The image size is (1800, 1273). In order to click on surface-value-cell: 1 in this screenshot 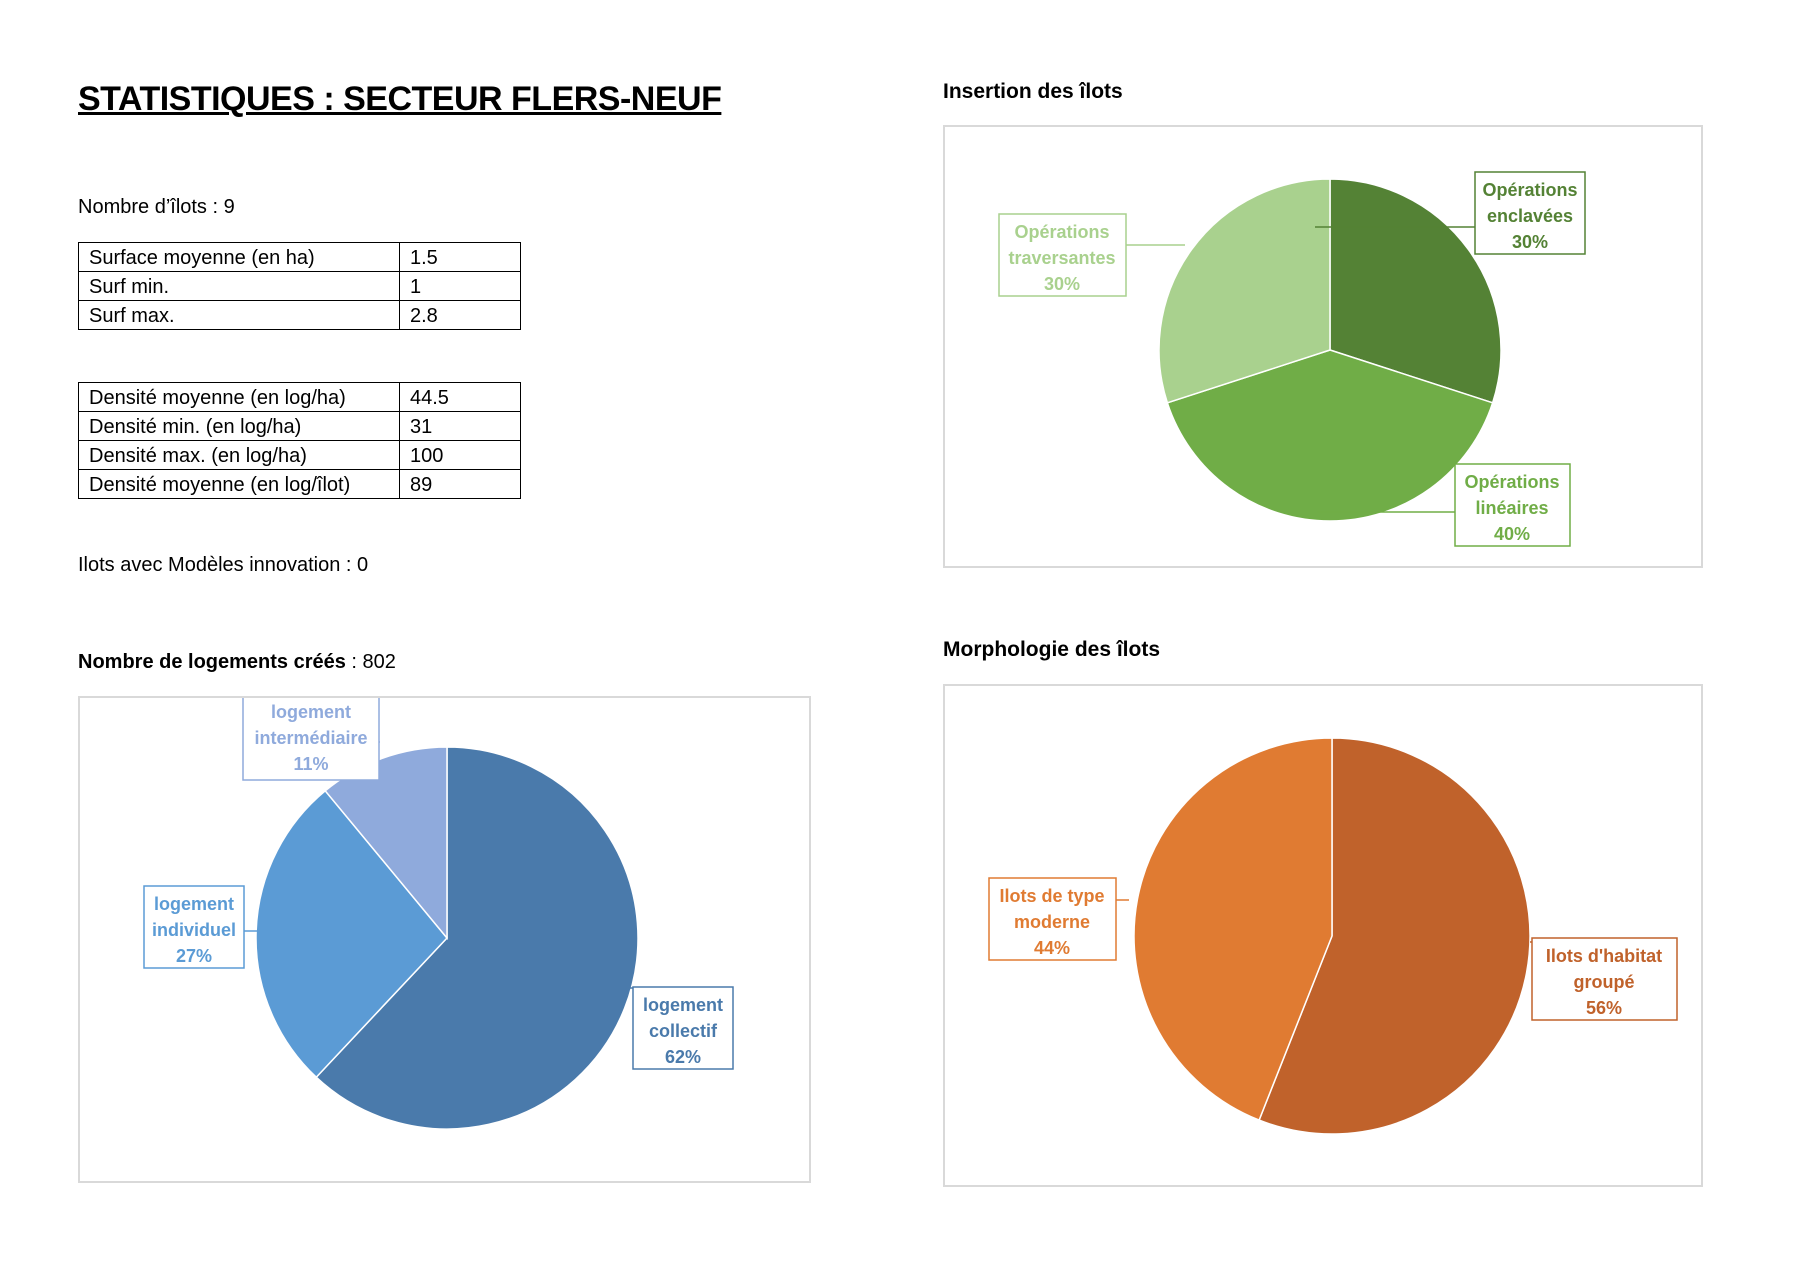, I will do `click(460, 286)`.